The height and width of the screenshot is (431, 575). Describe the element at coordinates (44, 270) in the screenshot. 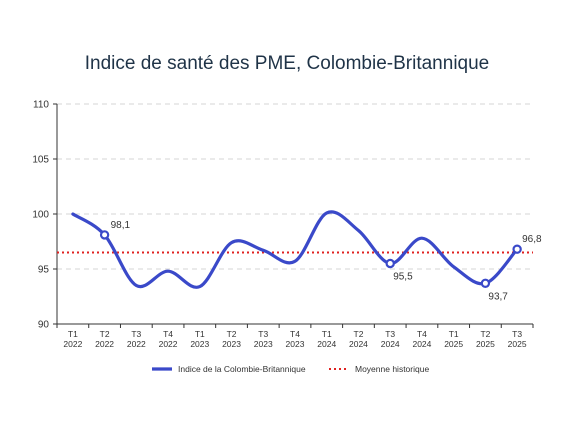

I see `y-tick-label: 95` at that location.